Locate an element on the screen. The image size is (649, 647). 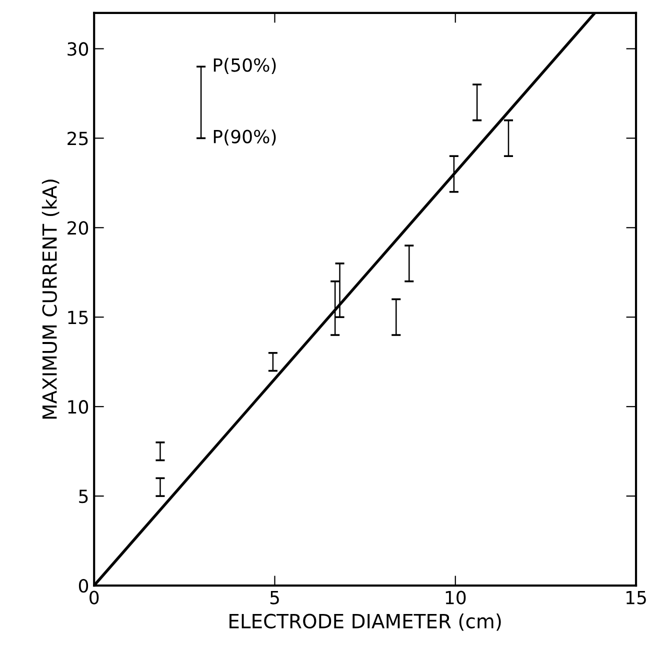
annotation: P(90%) is located at coordinates (245, 137).